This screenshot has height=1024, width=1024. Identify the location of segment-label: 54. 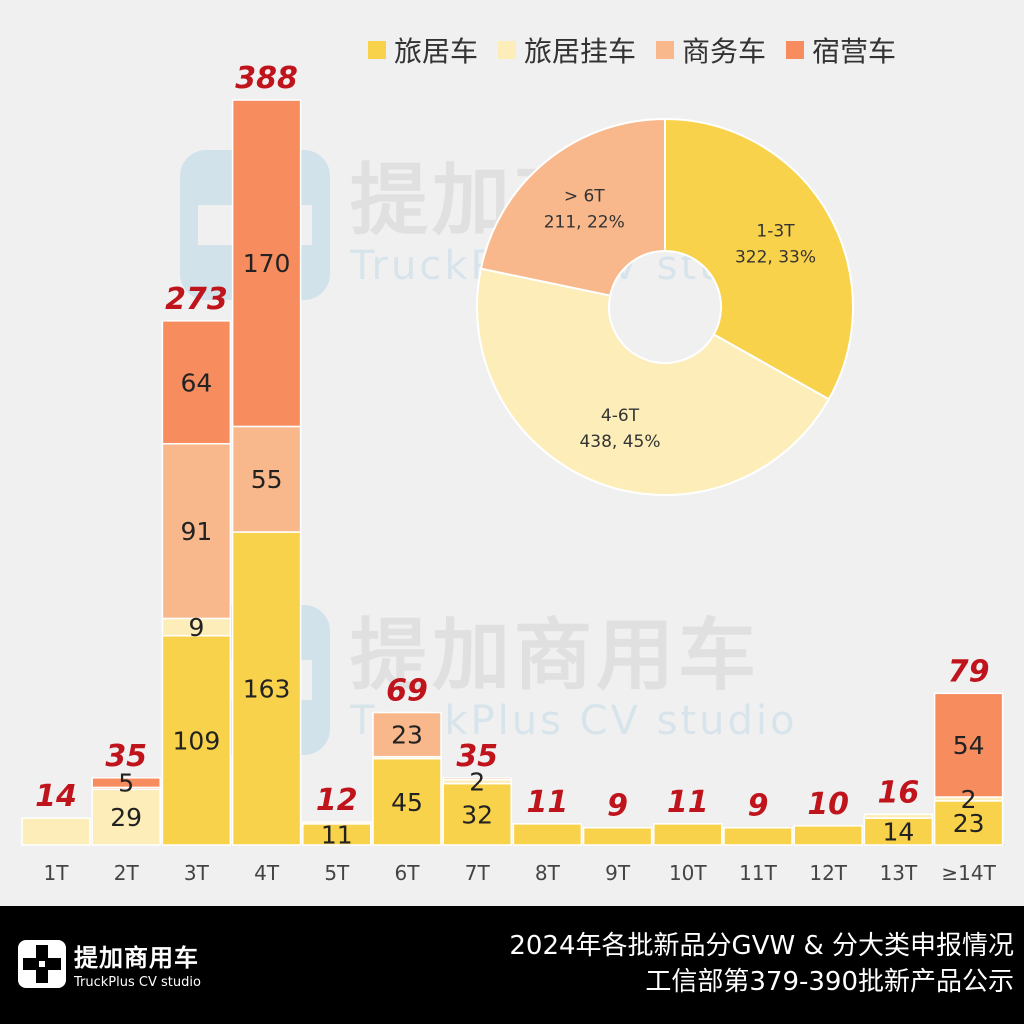
(969, 745).